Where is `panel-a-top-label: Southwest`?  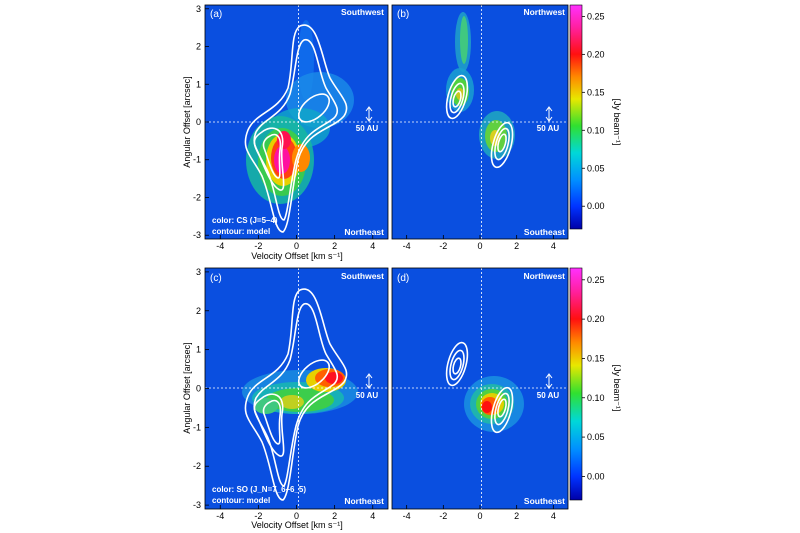 panel-a-top-label: Southwest is located at coordinates (362, 12).